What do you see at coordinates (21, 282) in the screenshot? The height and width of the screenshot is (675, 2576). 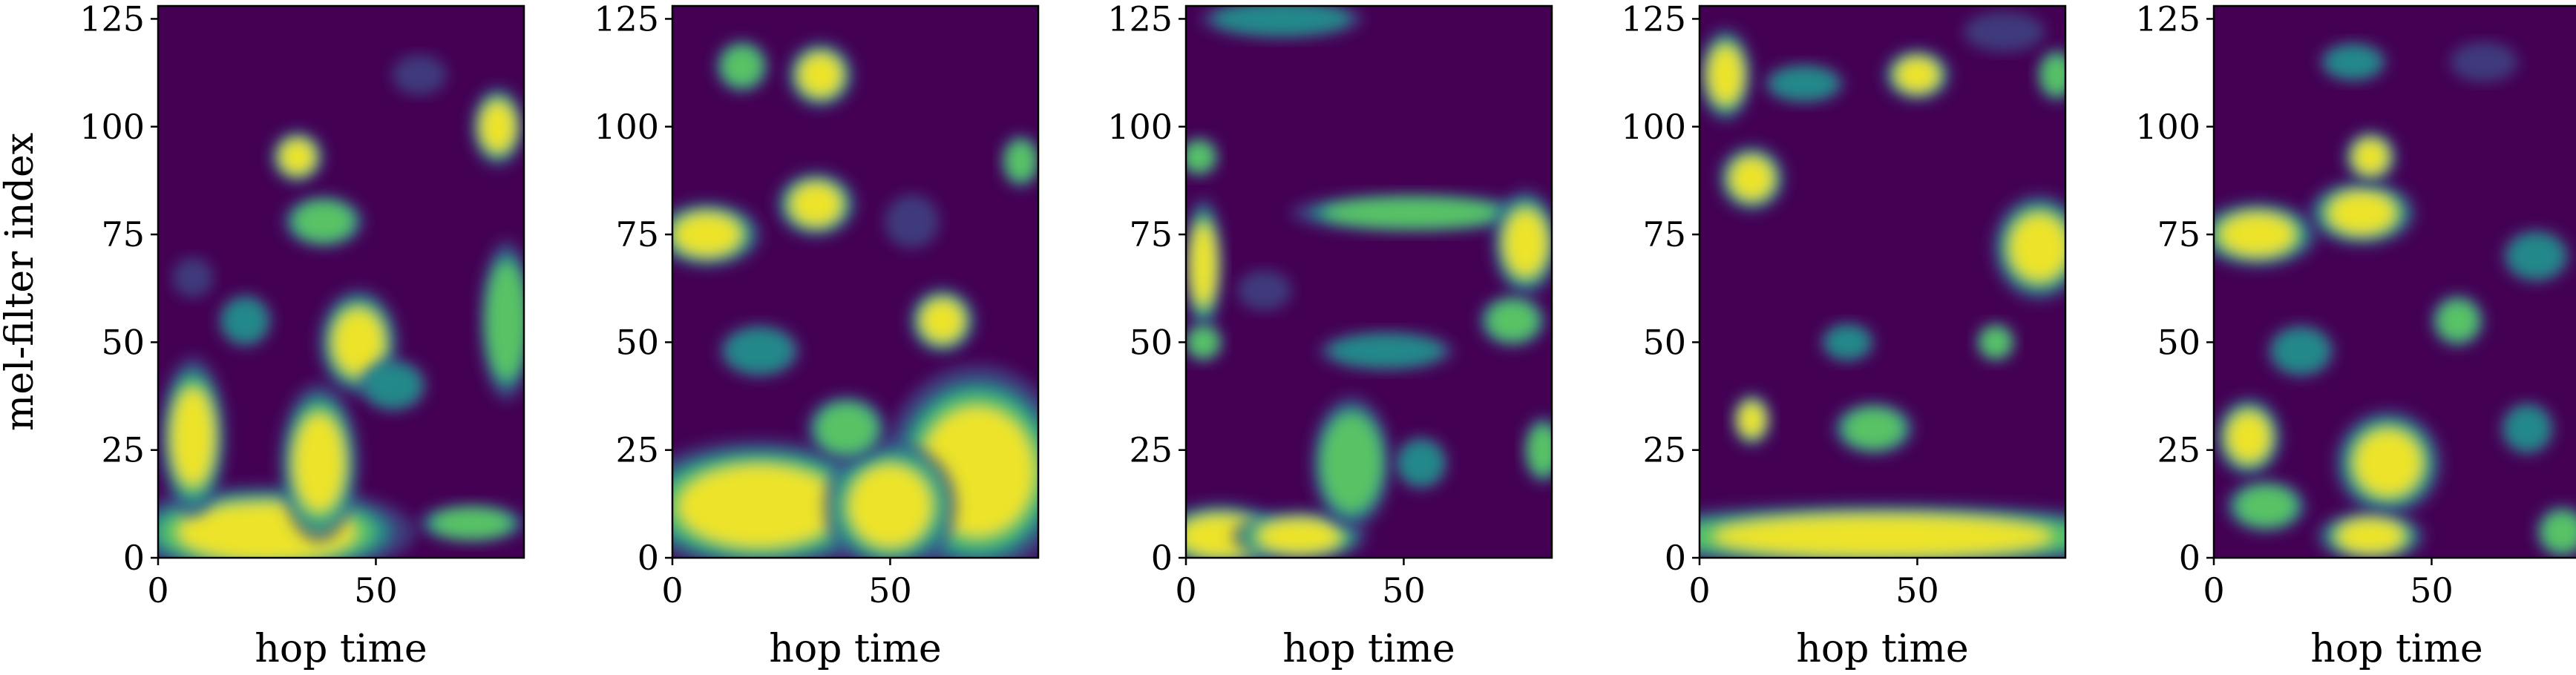 I see `y-axis-label: mel-filter index` at bounding box center [21, 282].